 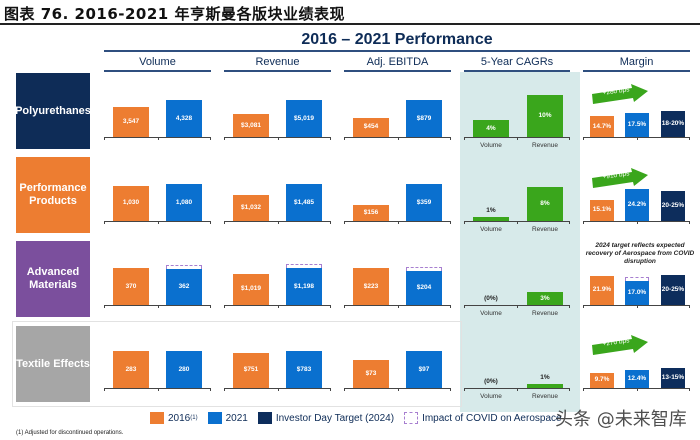 I want to click on legend-label: Impact of COVID on Aerospace, so click(x=492, y=418).